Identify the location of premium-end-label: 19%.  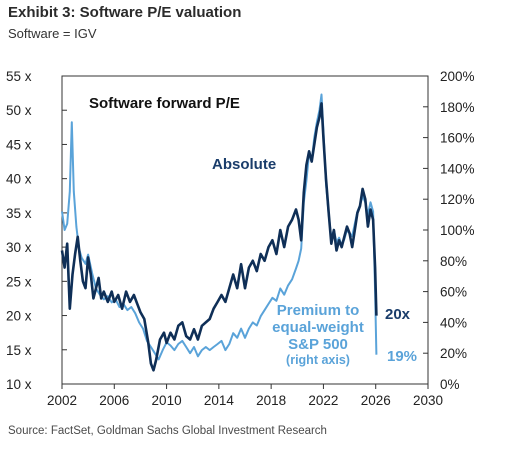
(402, 356).